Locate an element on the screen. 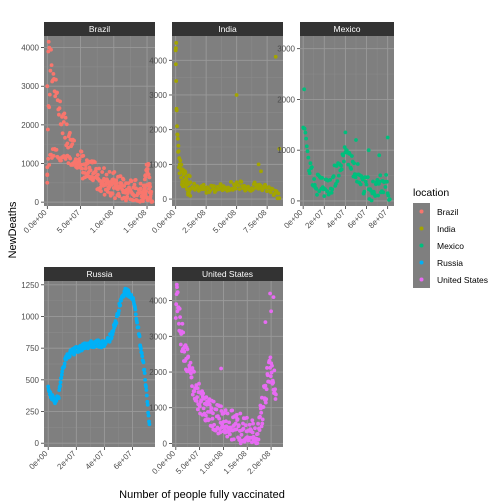  x-tick-label: 6e+07 is located at coordinates (123, 460).